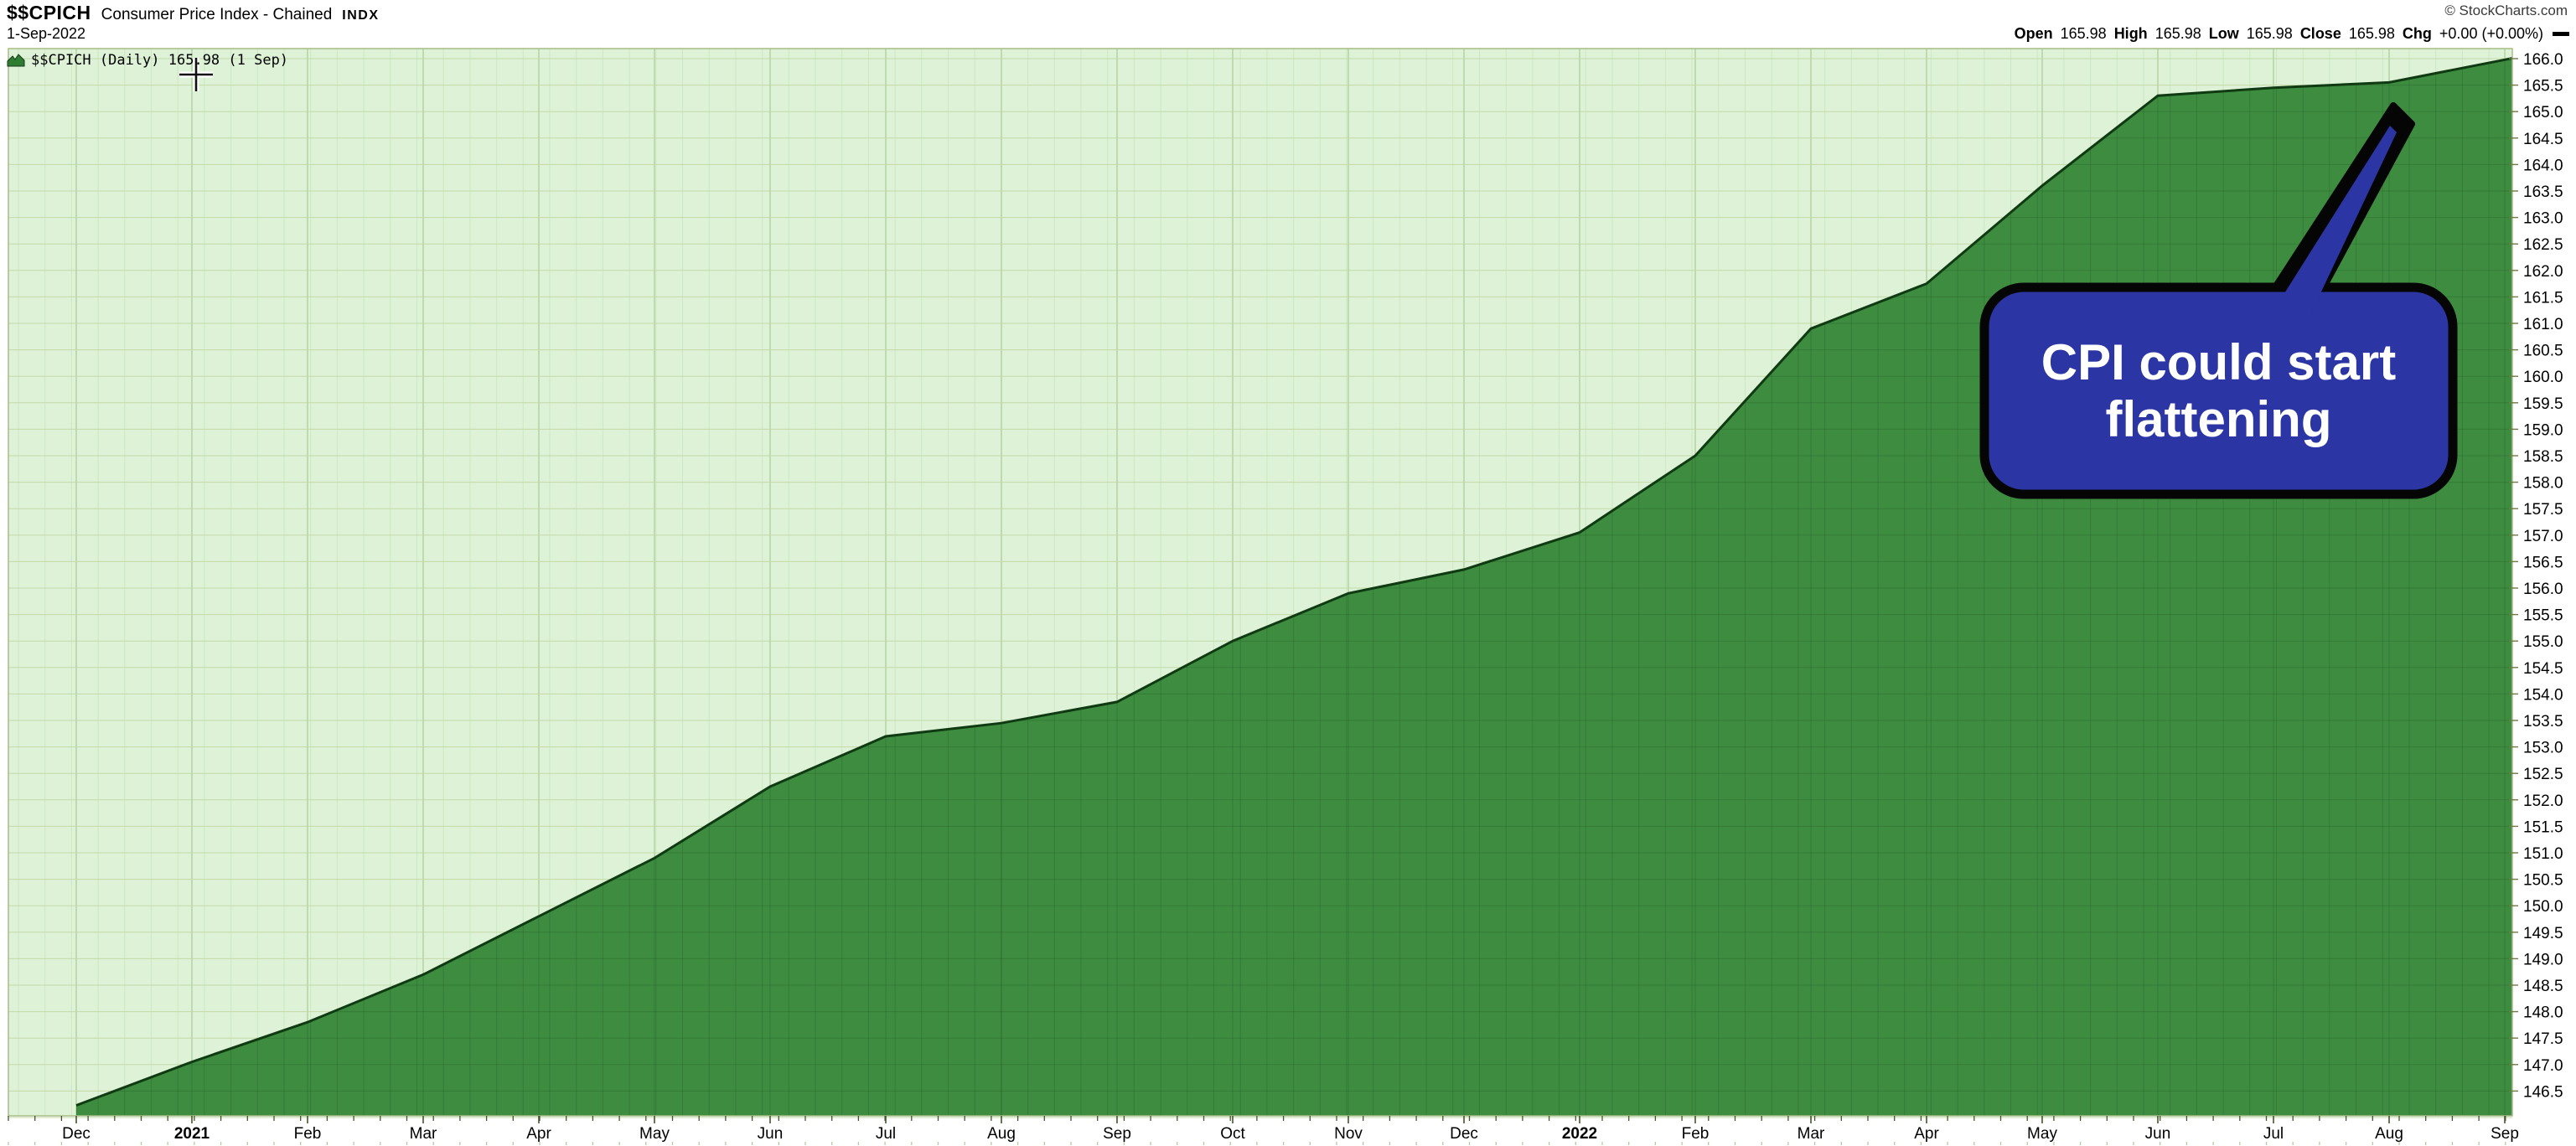  What do you see at coordinates (2332, 223) in the screenshot?
I see `callout-tail-fill` at bounding box center [2332, 223].